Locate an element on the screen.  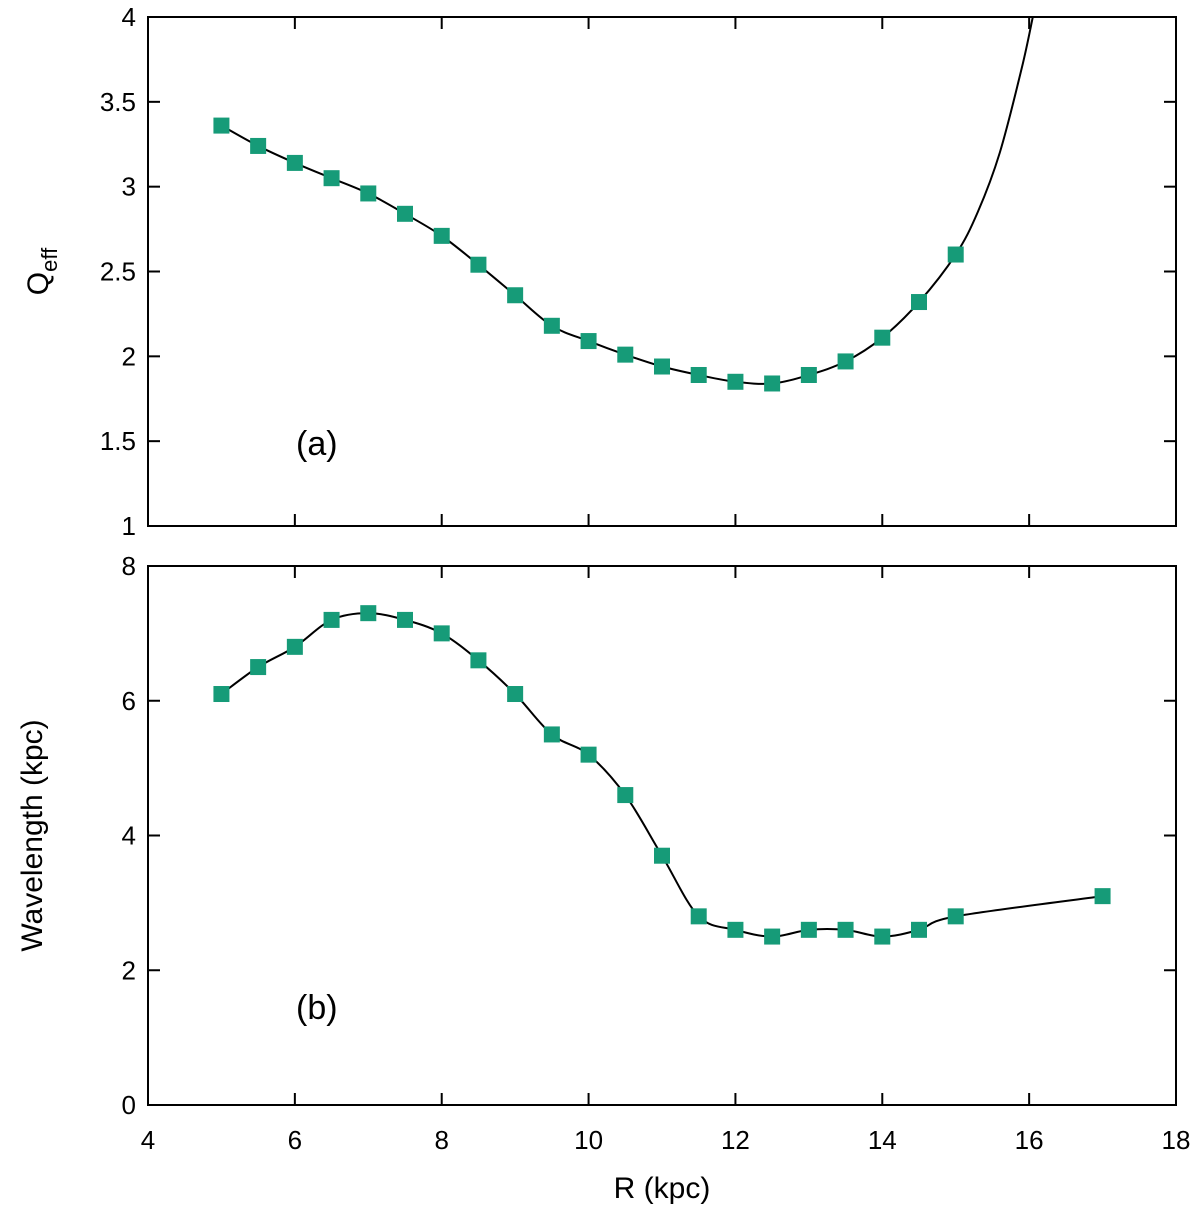
panel-label: (b) is located at coordinates (317, 1008).